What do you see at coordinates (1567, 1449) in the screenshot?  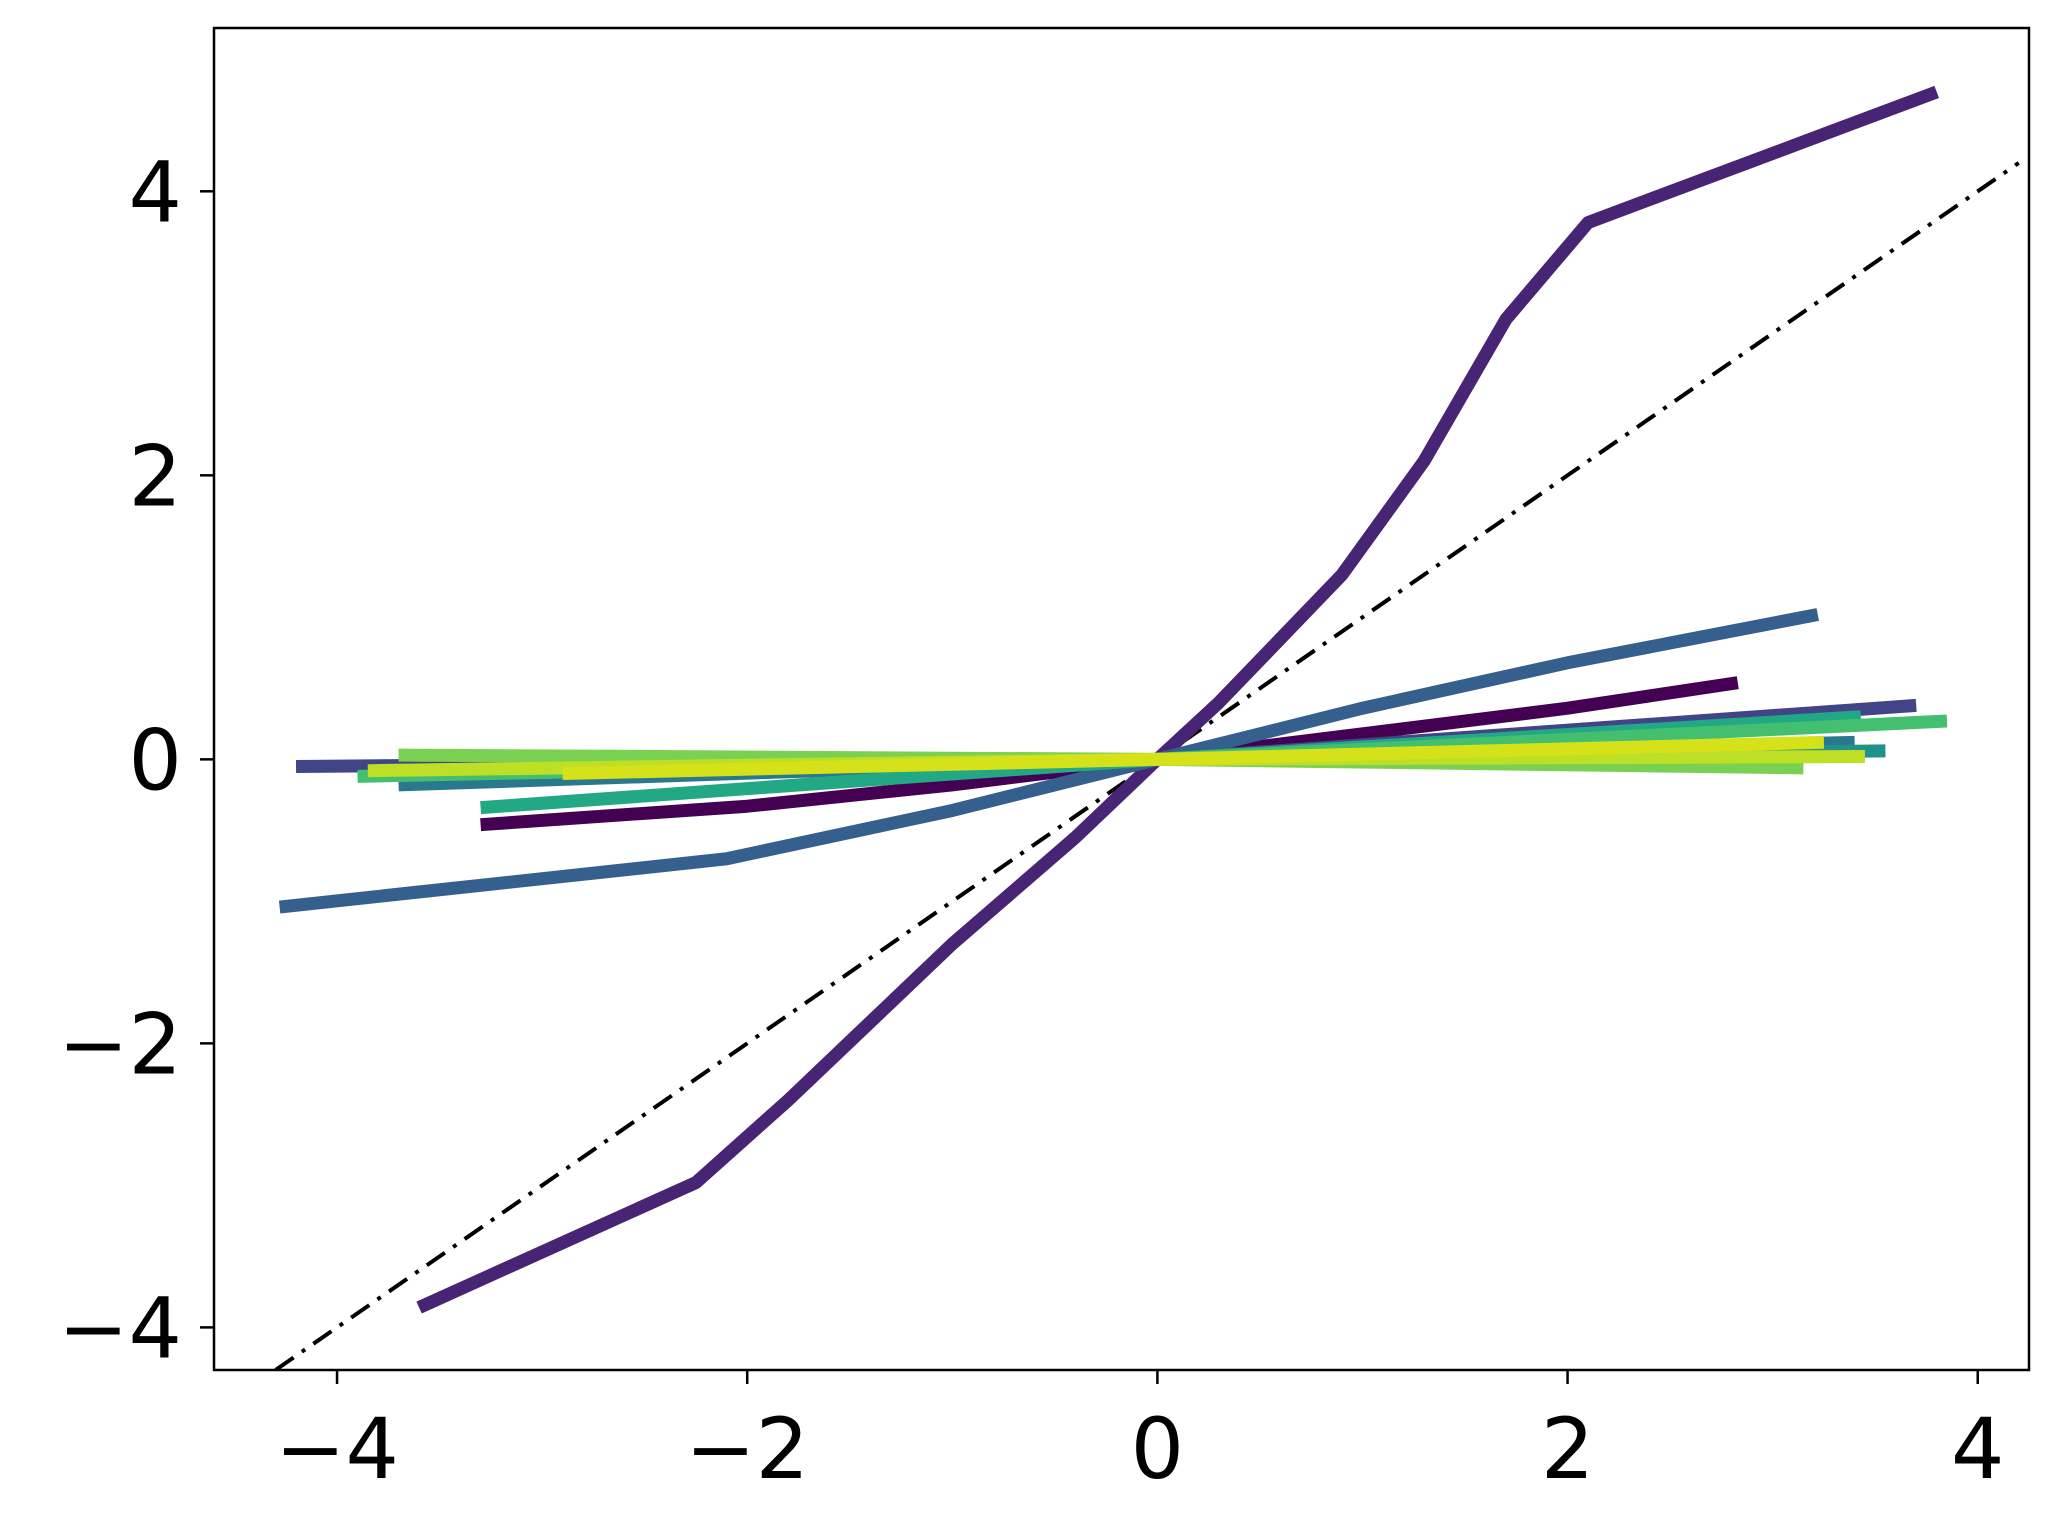 I see `x-tick-label: 2` at bounding box center [1567, 1449].